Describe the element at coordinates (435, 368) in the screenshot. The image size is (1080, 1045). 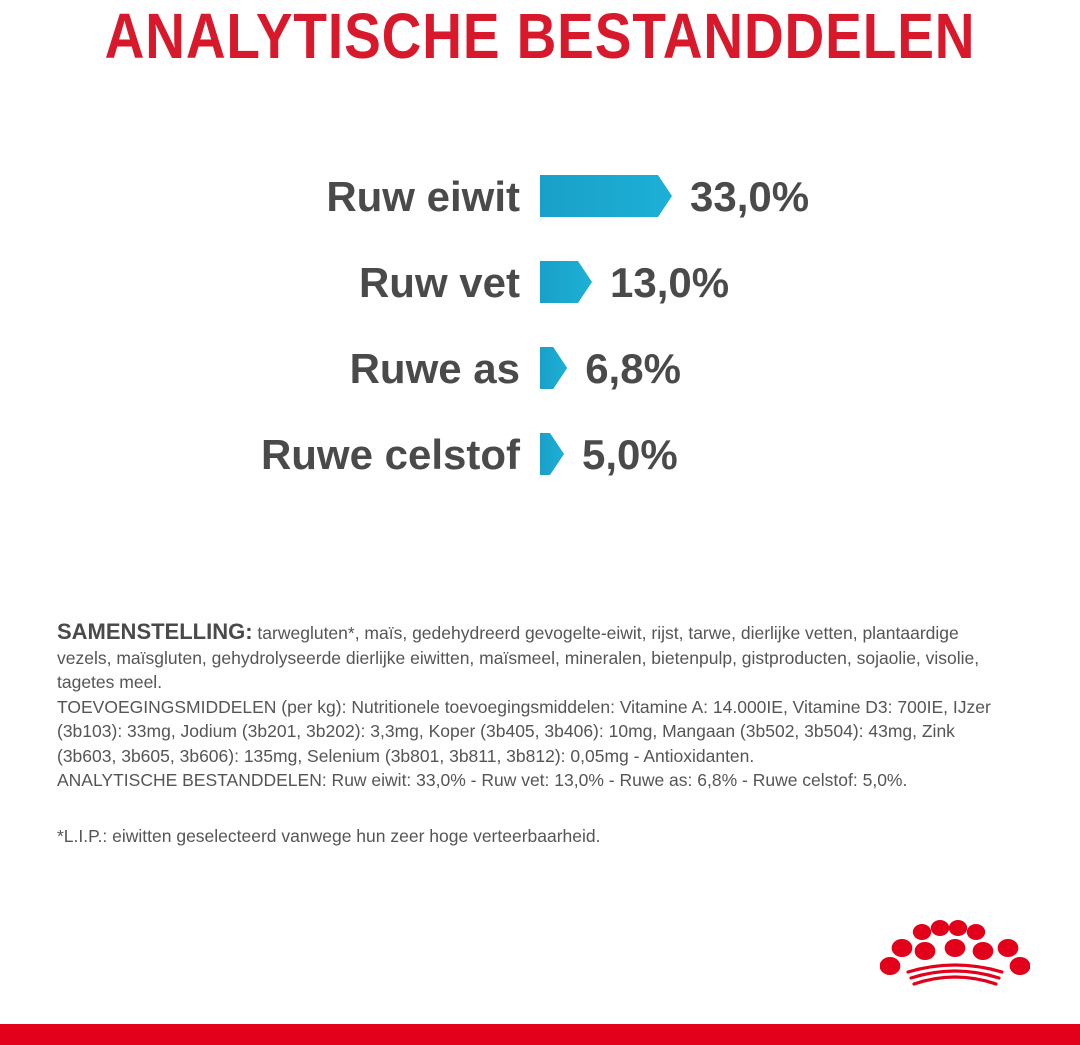
I see `bar-label-2: Ruwe as` at that location.